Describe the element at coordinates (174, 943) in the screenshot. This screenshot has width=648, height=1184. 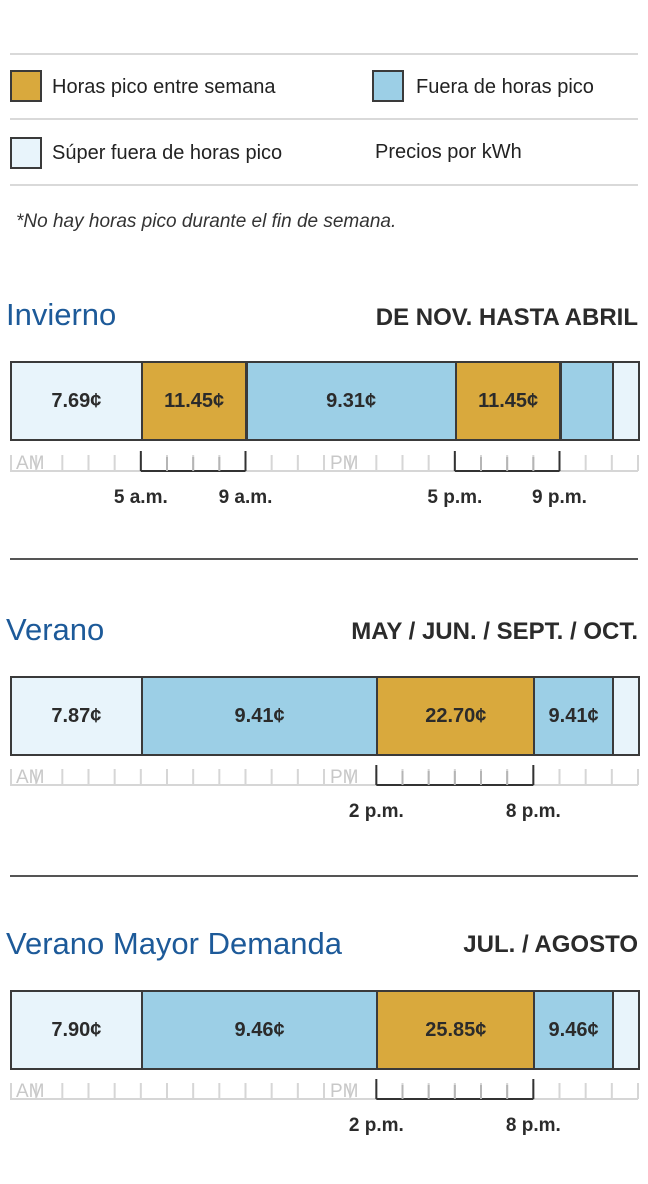
I see `season-title-peak-summer: Verano Mayor Demanda` at that location.